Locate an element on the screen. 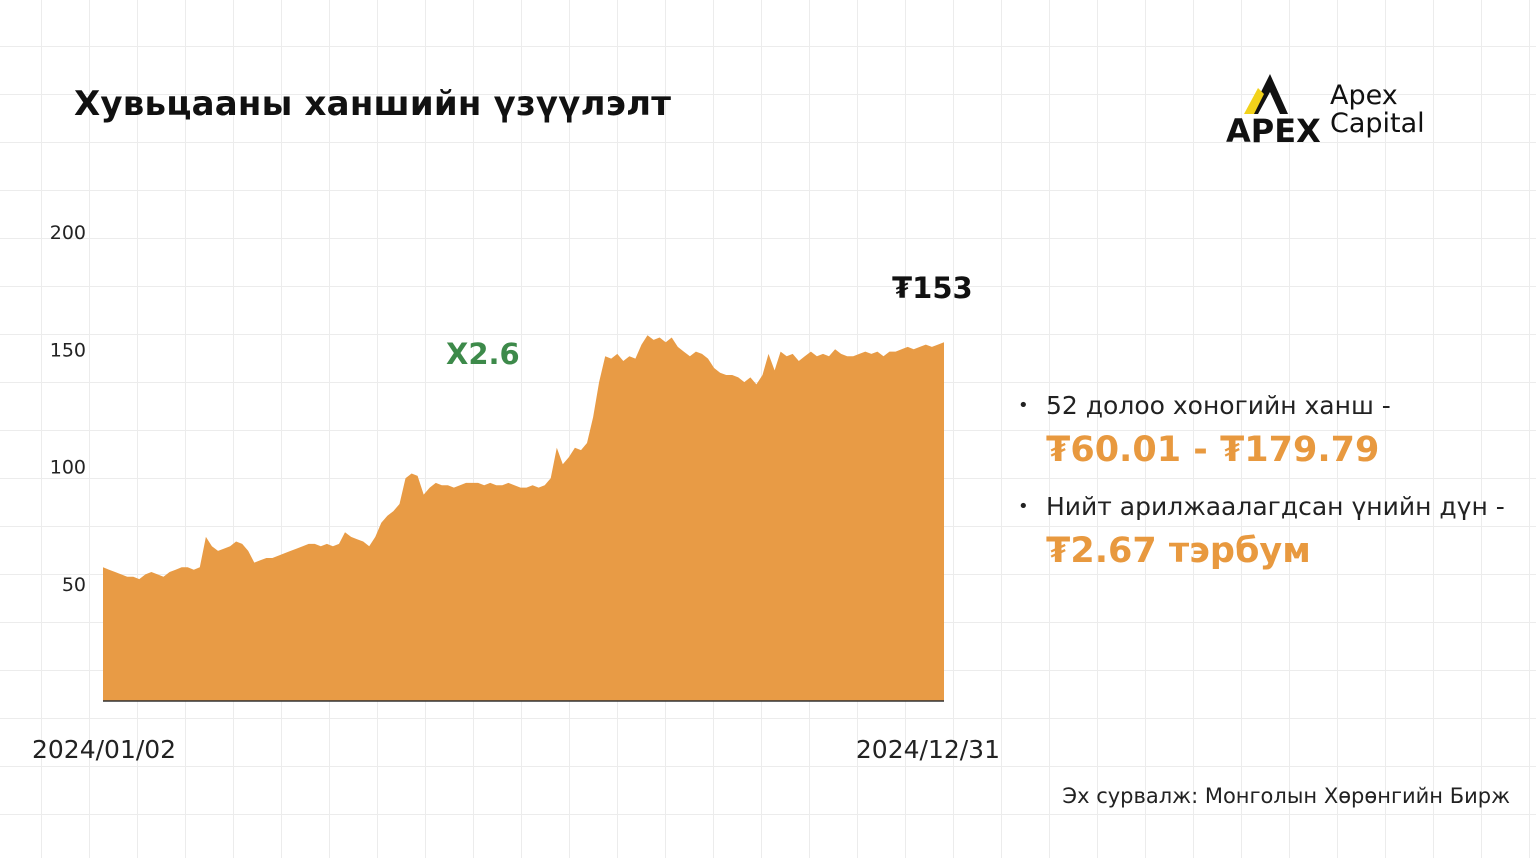 Image resolution: width=1536 pixels, height=858 pixels. logo-name-line1: Apex is located at coordinates (1364, 95).